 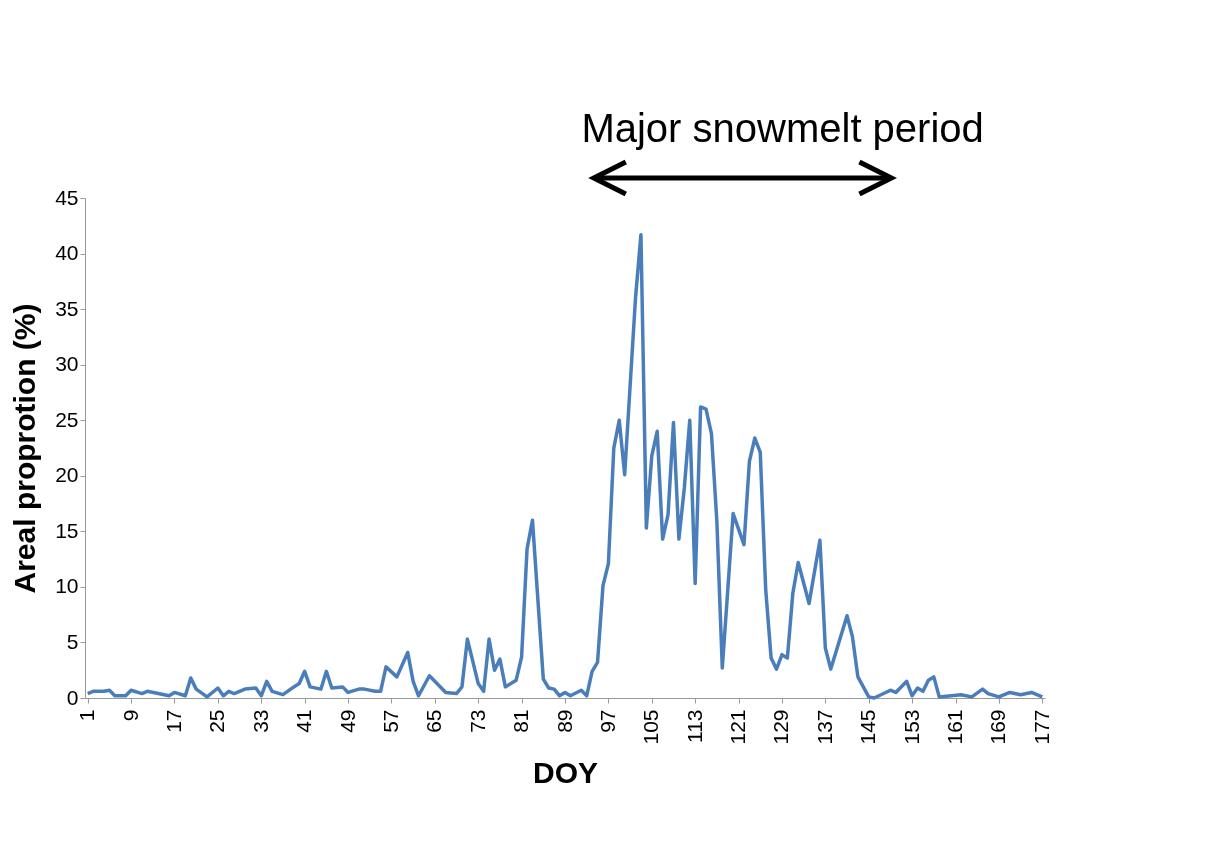 I want to click on y-tick-label: 35, so click(x=67, y=308).